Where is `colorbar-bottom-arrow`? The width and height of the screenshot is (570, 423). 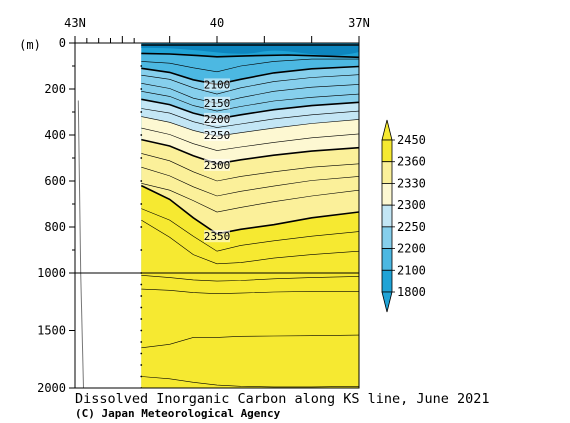 colorbar-bottom-arrow is located at coordinates (387, 302).